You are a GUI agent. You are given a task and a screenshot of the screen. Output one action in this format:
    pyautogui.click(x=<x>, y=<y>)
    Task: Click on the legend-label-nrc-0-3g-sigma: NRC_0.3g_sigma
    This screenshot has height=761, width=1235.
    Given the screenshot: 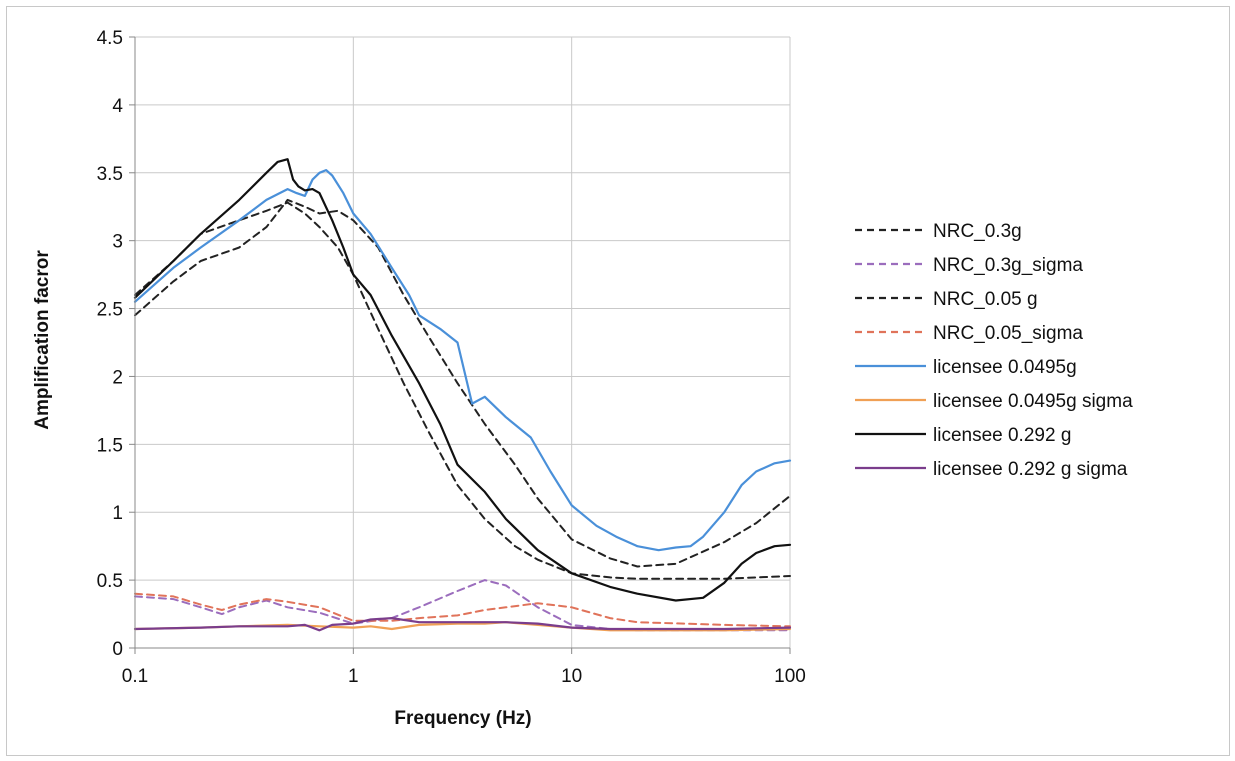 What is the action you would take?
    pyautogui.click(x=1008, y=265)
    